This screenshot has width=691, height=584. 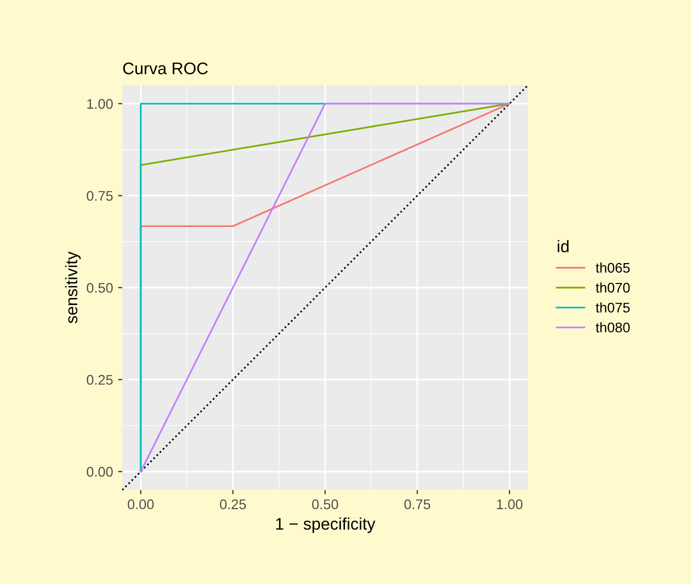 I want to click on x-tick-label: 0.75, so click(x=417, y=504).